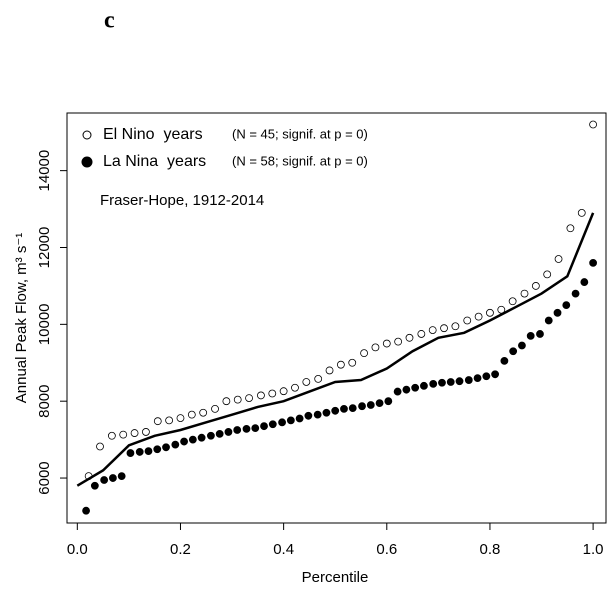 Image resolution: width=607 pixels, height=592 pixels. Describe the element at coordinates (44, 324) in the screenshot. I see `y-tick-label: 10000` at that location.